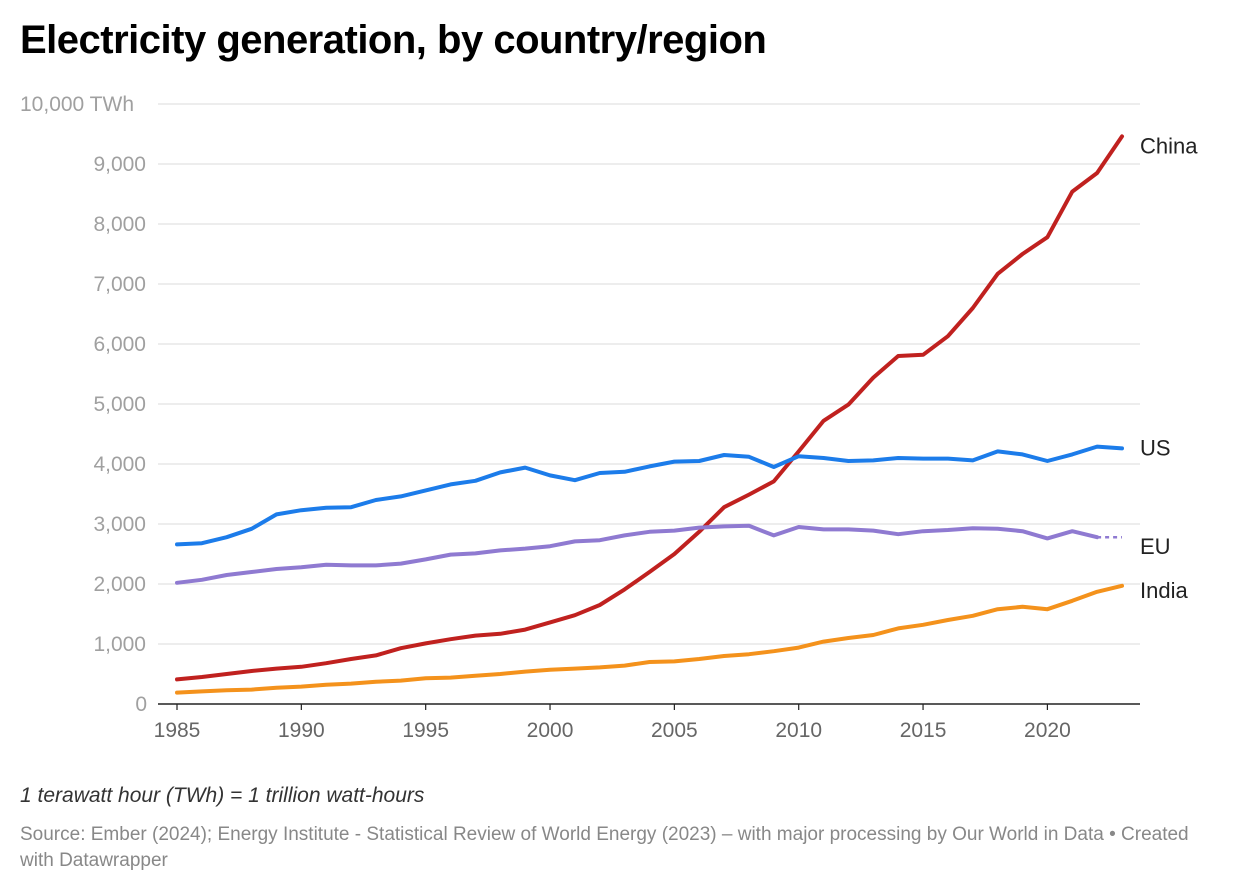 Image resolution: width=1240 pixels, height=894 pixels. Describe the element at coordinates (119, 164) in the screenshot. I see `y-tick-label: 9,000` at that location.